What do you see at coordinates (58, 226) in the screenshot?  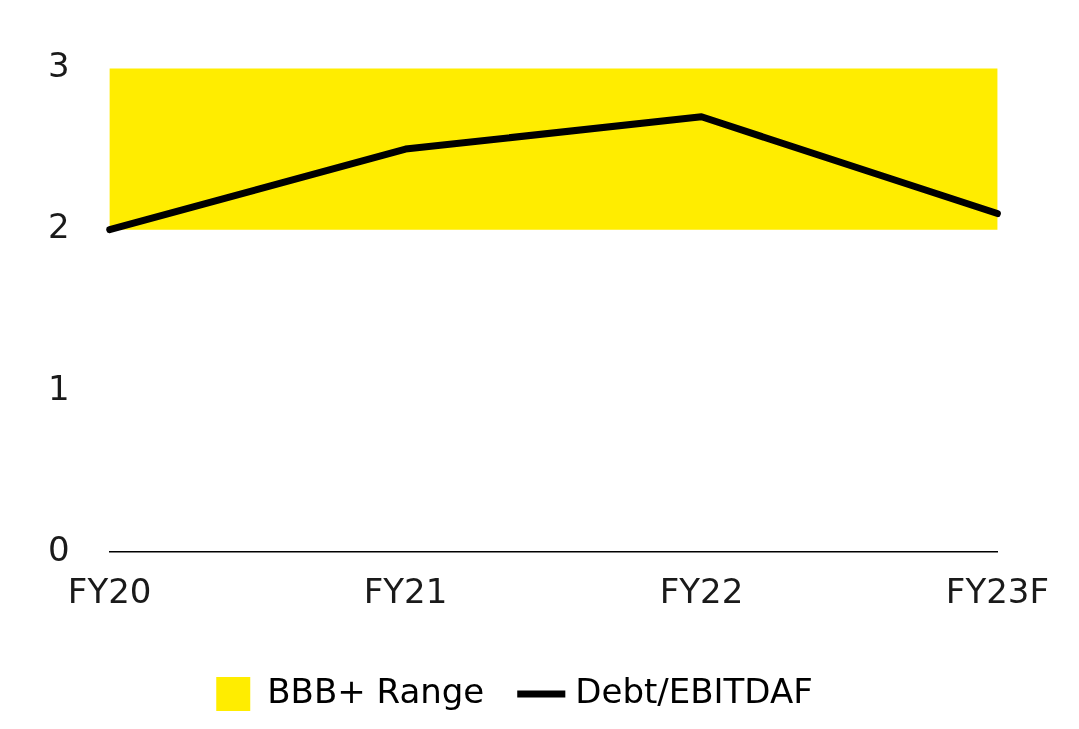 I see `y-tick-label: 2` at bounding box center [58, 226].